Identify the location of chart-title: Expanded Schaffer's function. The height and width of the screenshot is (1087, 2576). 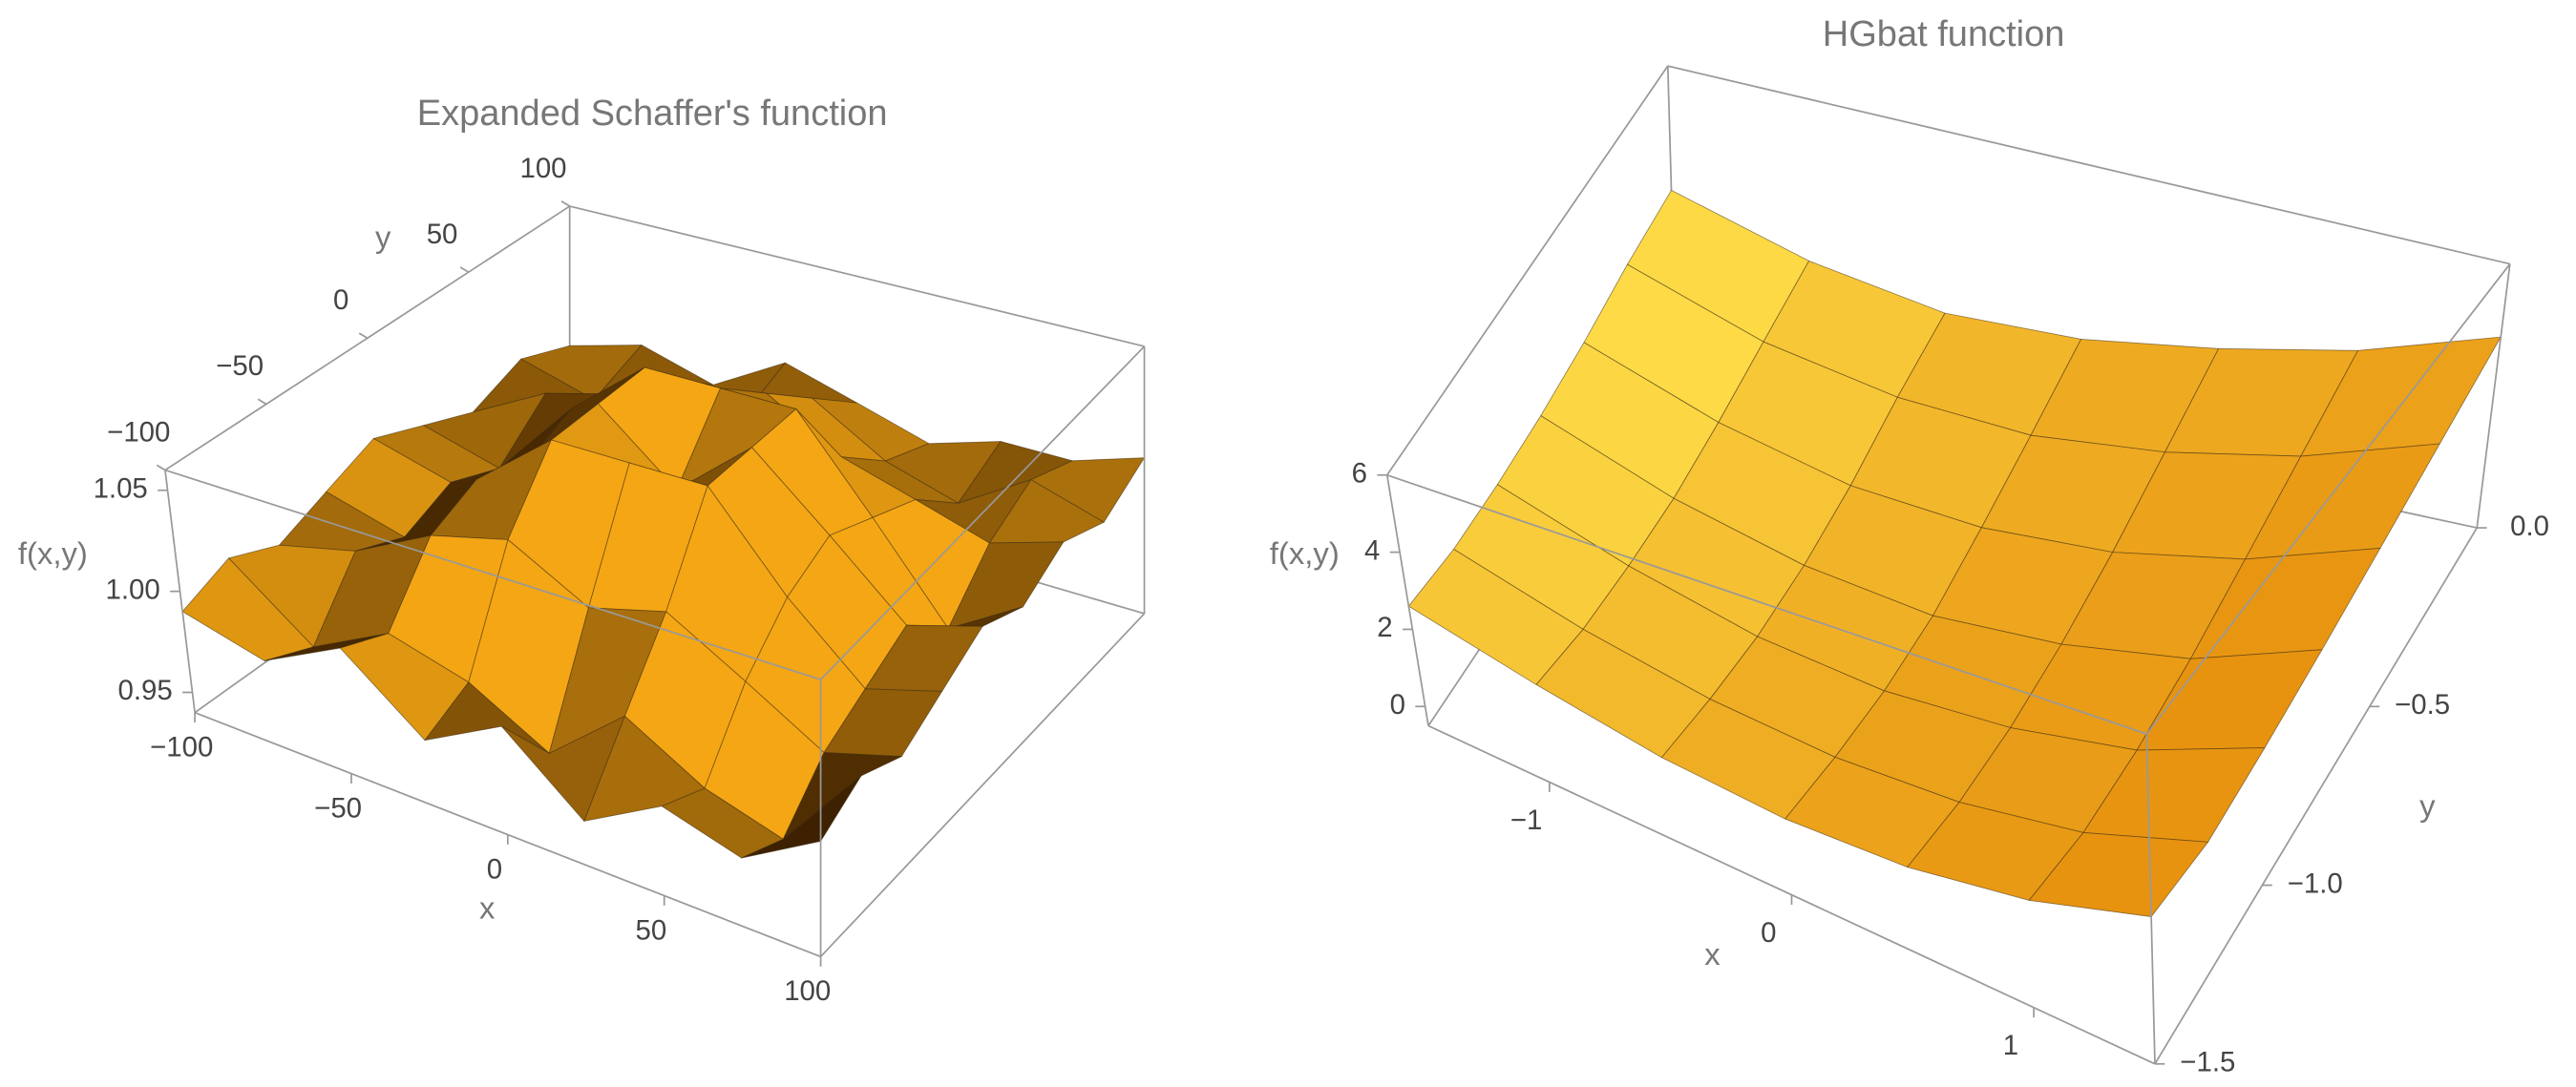
(652, 114).